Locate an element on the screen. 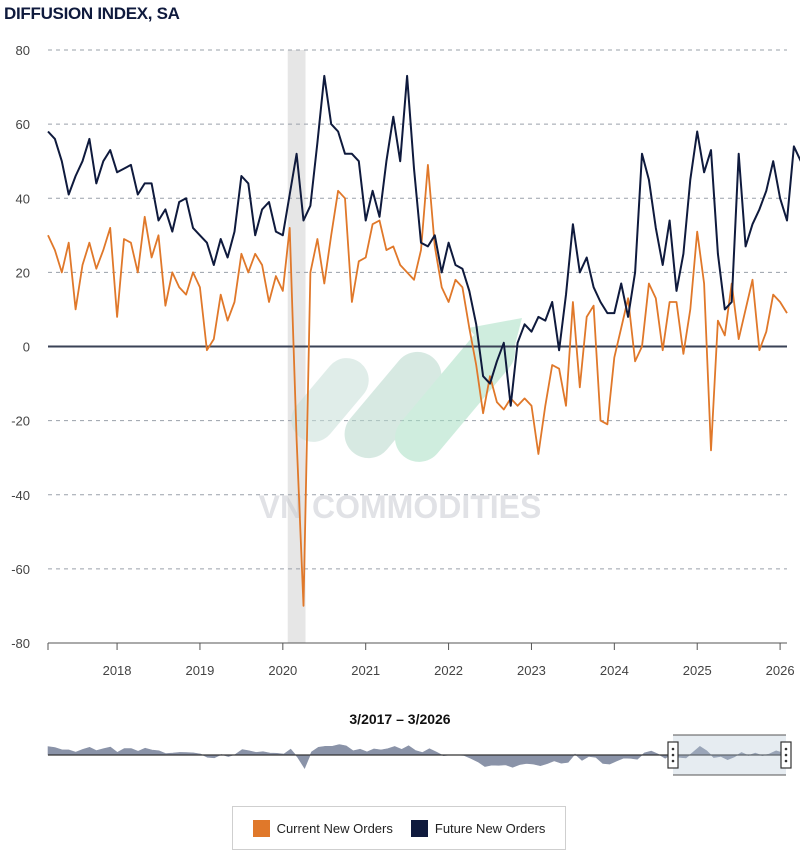 This screenshot has width=800, height=852. legend-swatch-current is located at coordinates (261, 828).